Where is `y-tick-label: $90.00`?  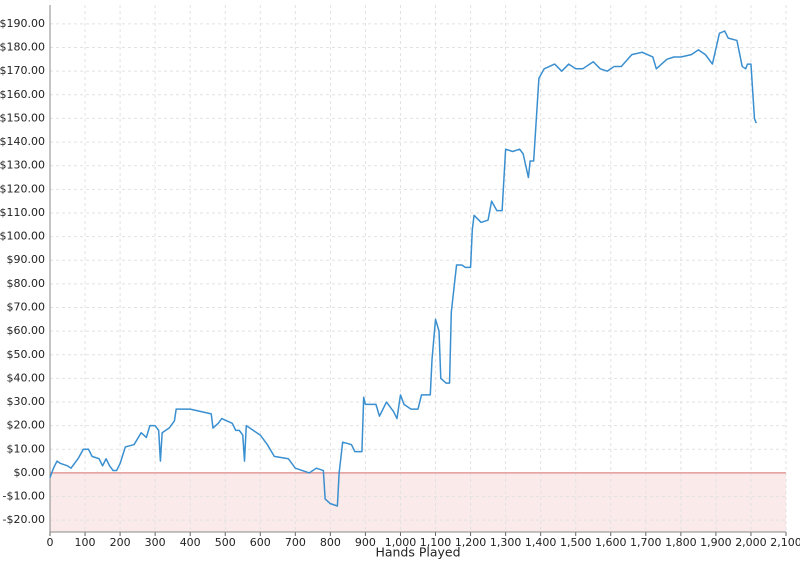
y-tick-label: $90.00 is located at coordinates (26, 259).